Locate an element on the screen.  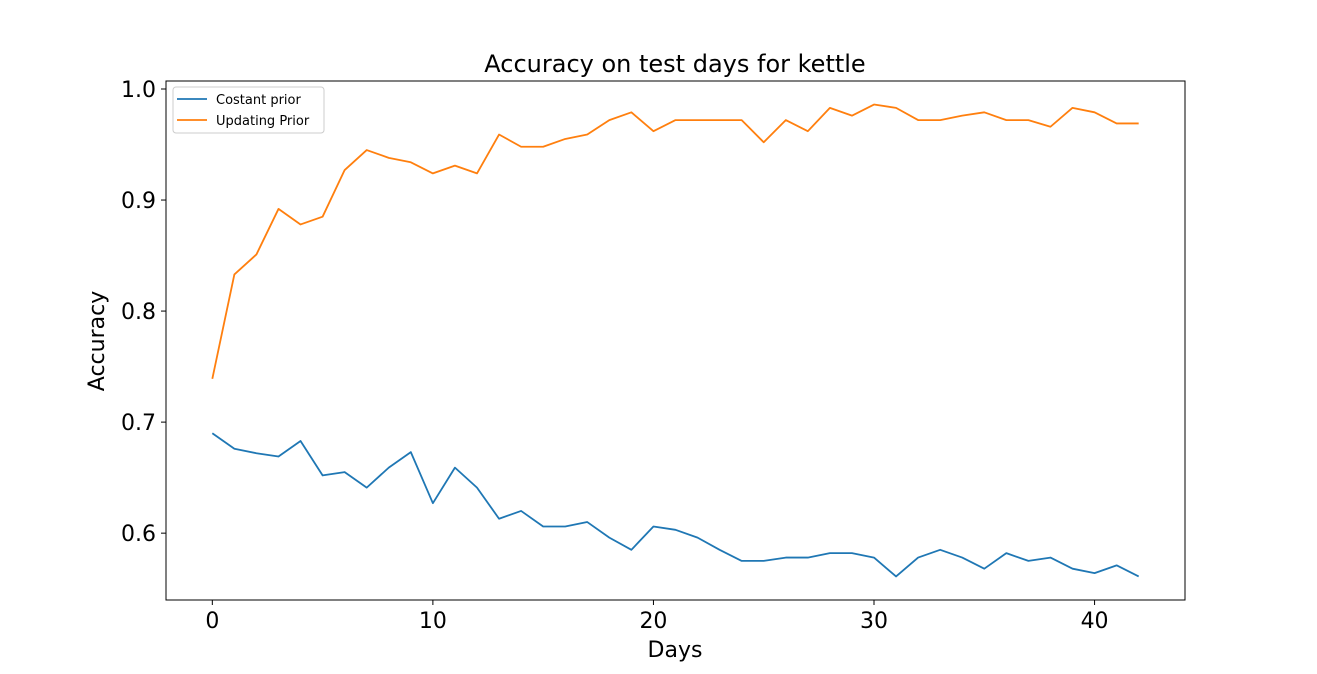
legend-label-updating-prior: Updating Prior is located at coordinates (263, 121).